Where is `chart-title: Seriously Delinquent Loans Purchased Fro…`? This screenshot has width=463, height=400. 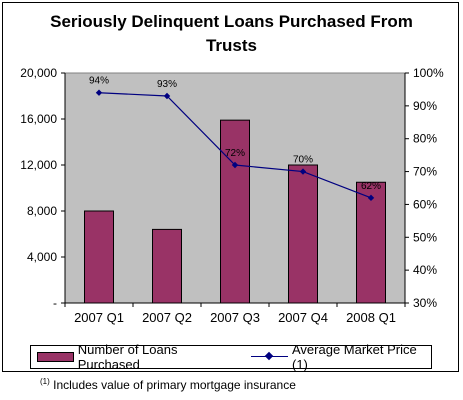
chart-title: Seriously Delinquent Loans Purchased Fro… is located at coordinates (231, 34).